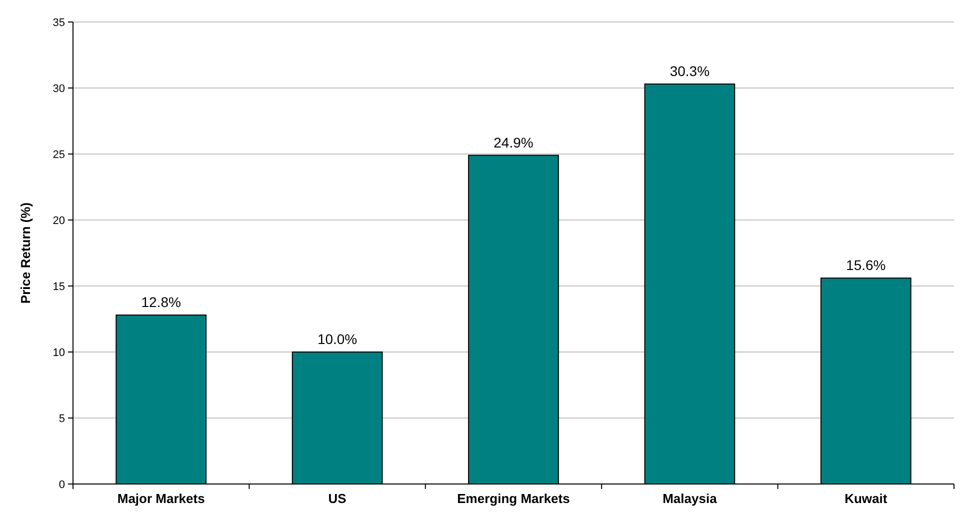 This screenshot has height=518, width=962. Describe the element at coordinates (337, 339) in the screenshot. I see `data-label: 10.0%` at that location.